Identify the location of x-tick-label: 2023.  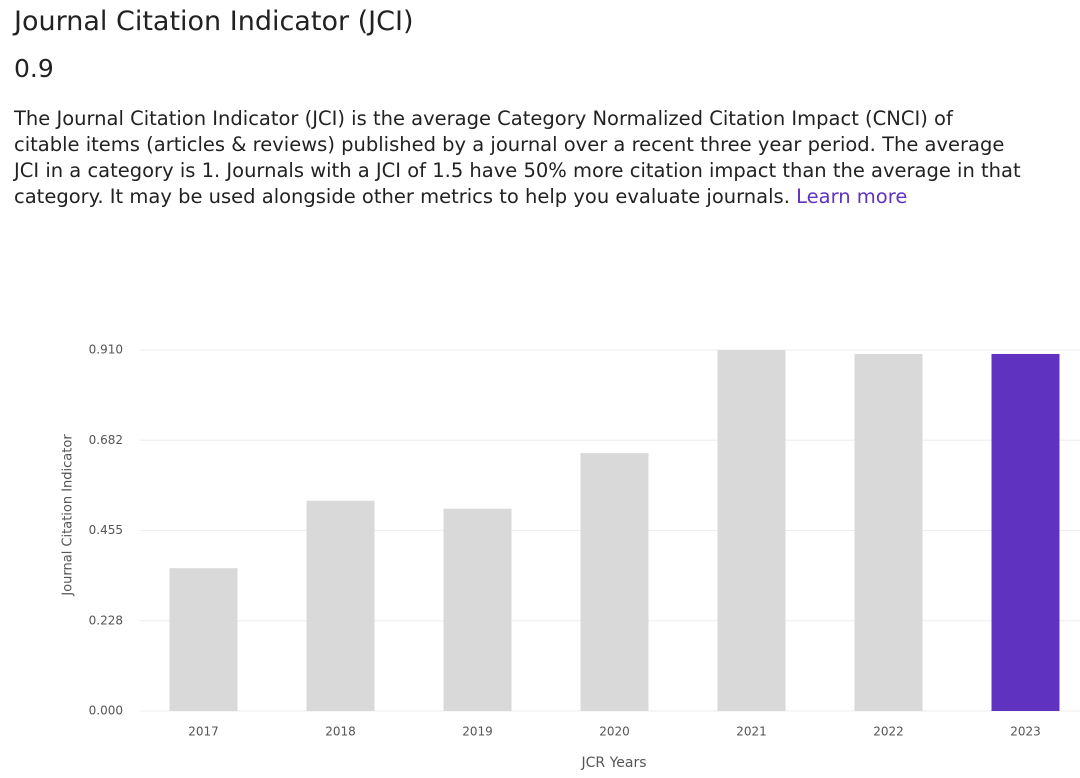
(1025, 732).